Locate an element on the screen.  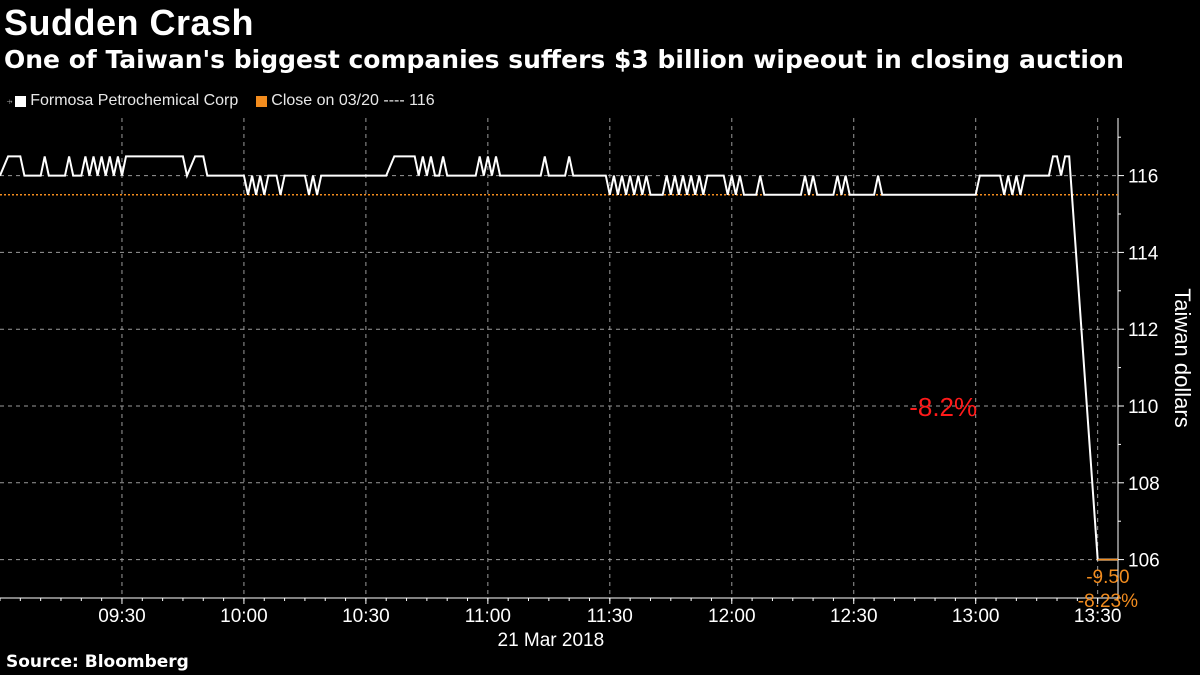
y-tick-label: 106 is located at coordinates (1144, 561).